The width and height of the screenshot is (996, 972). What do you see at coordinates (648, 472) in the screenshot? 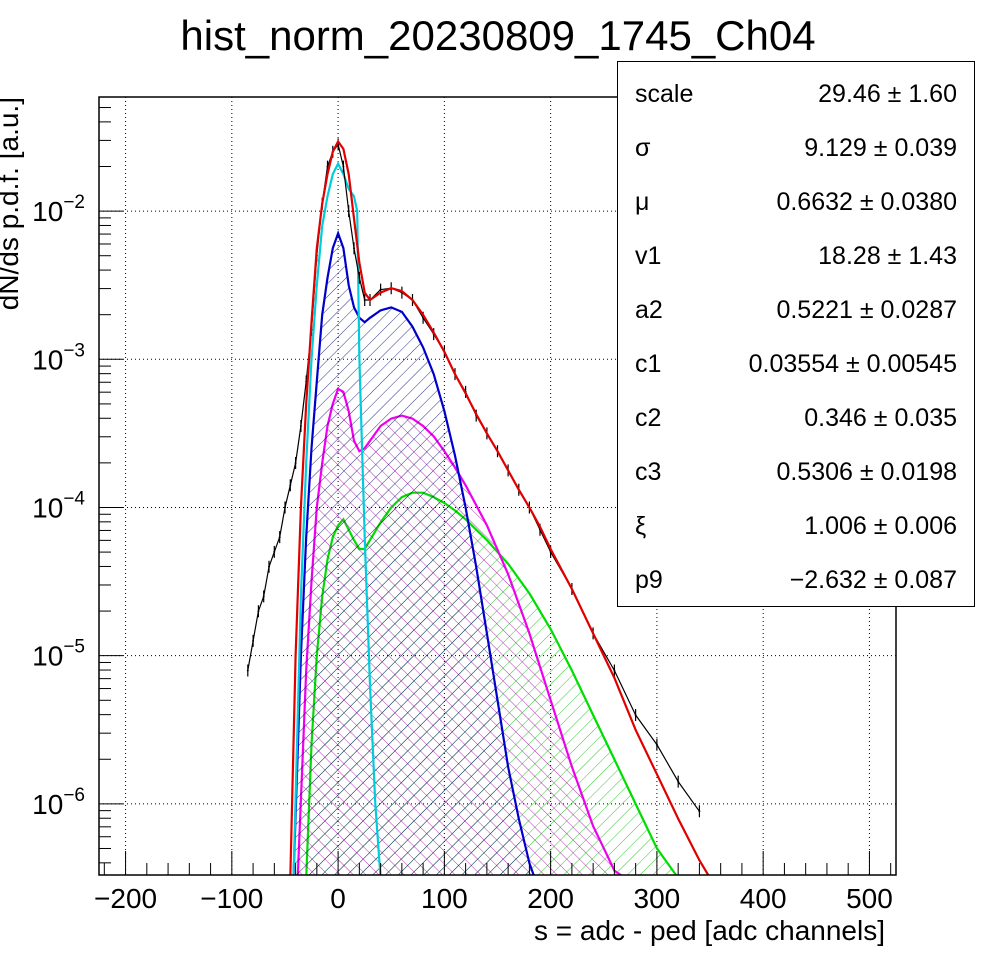
I see `stat-name: c3` at bounding box center [648, 472].